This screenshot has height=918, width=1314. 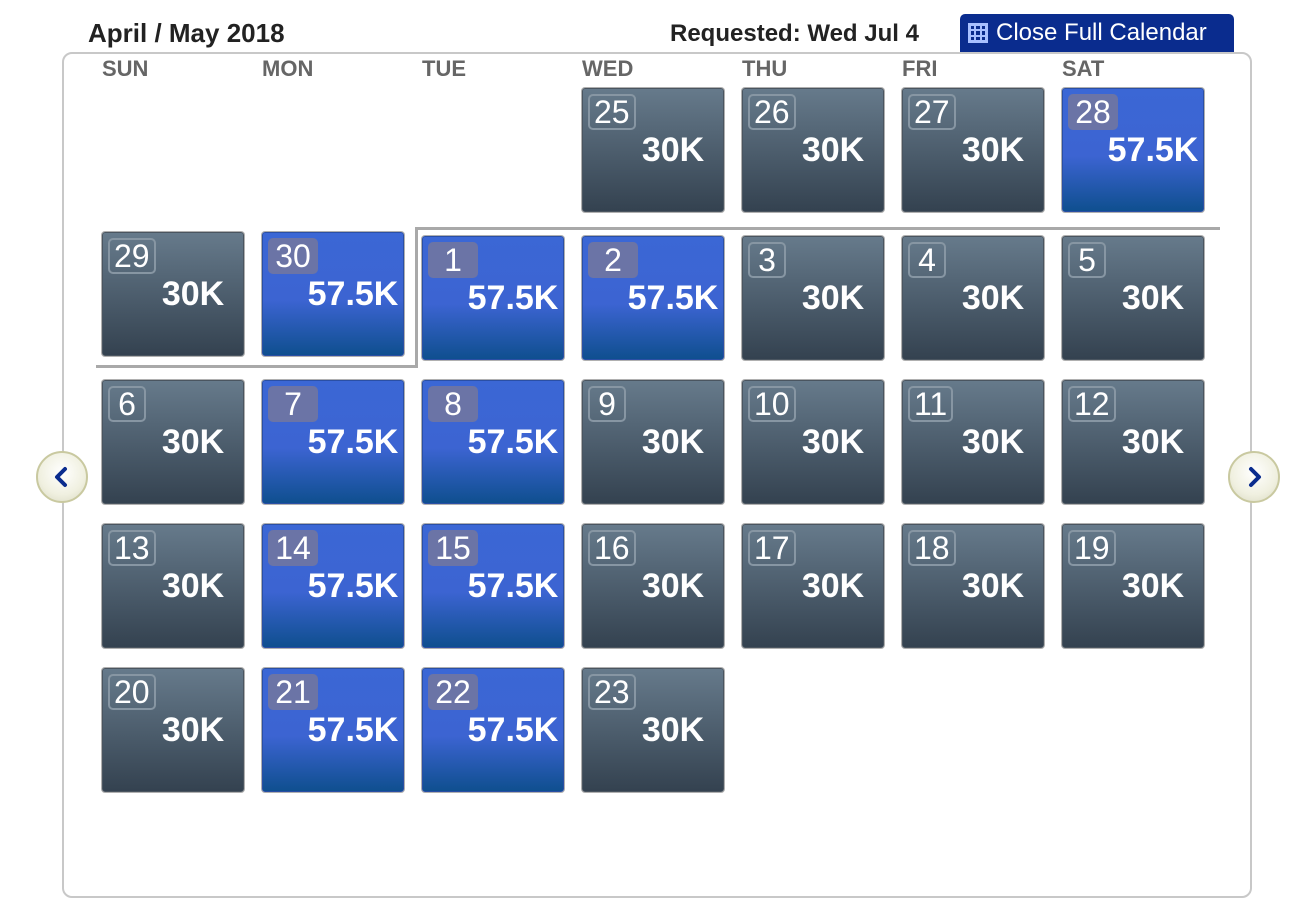 What do you see at coordinates (453, 404) in the screenshot?
I see `day-number: 8` at bounding box center [453, 404].